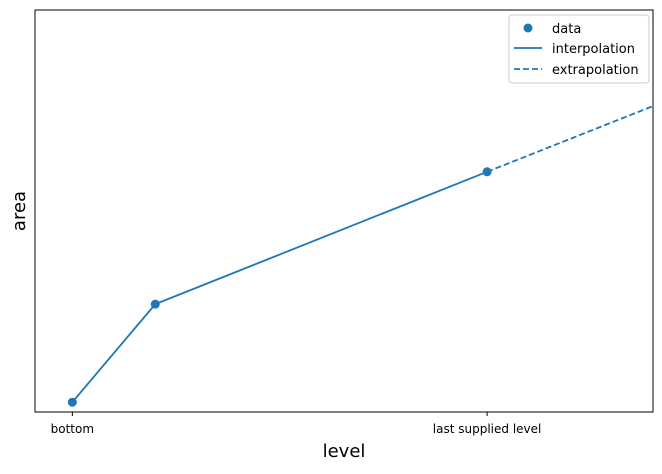  I want to click on x-tick-label-1: last supplied level, so click(487, 429).